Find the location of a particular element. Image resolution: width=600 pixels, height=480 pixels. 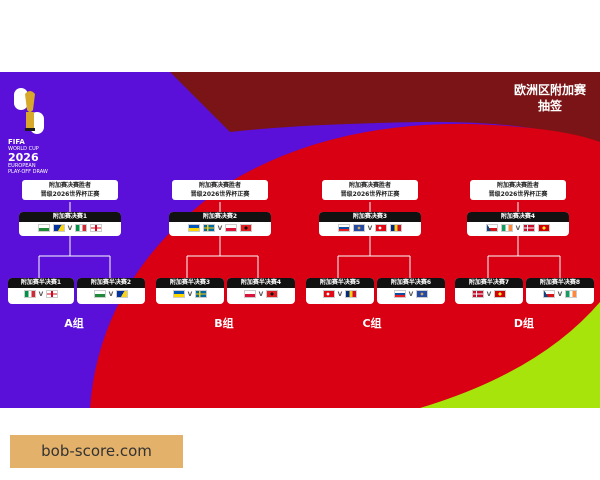

semi-label: 附加赛半决赛2 is located at coordinates (111, 283).